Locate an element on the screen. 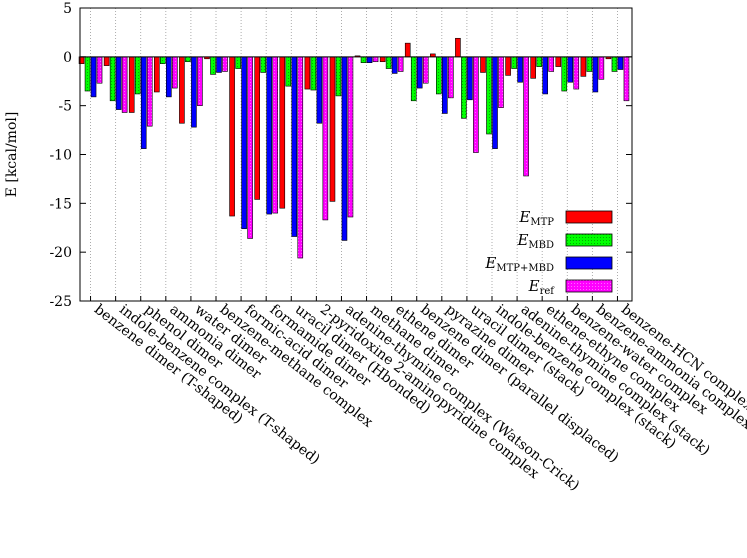 This screenshot has height=558, width=747. y-tick-label: -10 is located at coordinates (60, 156).